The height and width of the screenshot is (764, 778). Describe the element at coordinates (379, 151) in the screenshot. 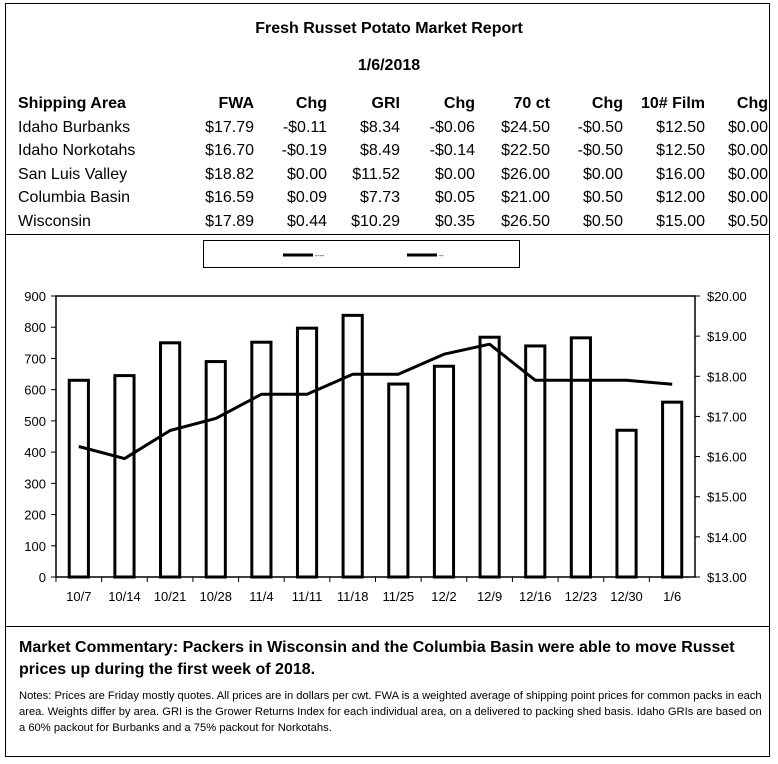

I see `price-cell: $8.49` at that location.